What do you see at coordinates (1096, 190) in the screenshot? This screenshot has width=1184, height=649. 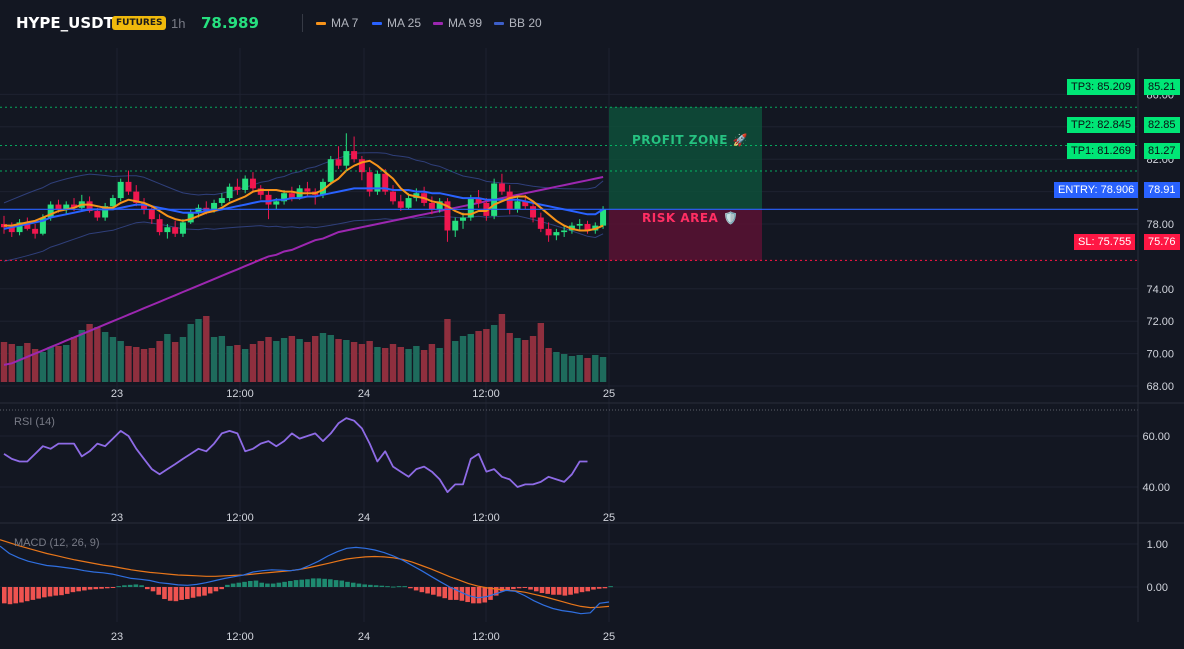 I see `entry-tag: ENTRY: 78.906` at bounding box center [1096, 190].